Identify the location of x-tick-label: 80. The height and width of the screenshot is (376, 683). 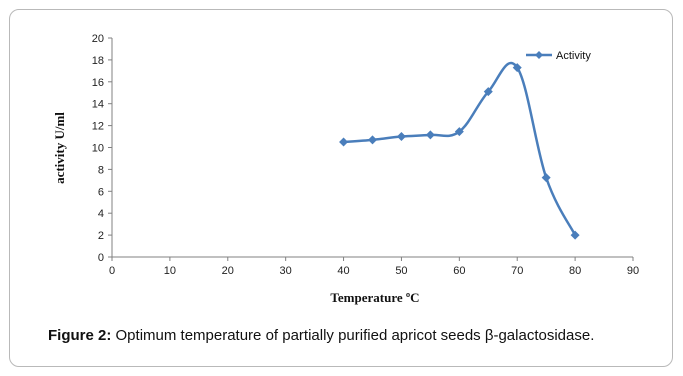
(575, 271).